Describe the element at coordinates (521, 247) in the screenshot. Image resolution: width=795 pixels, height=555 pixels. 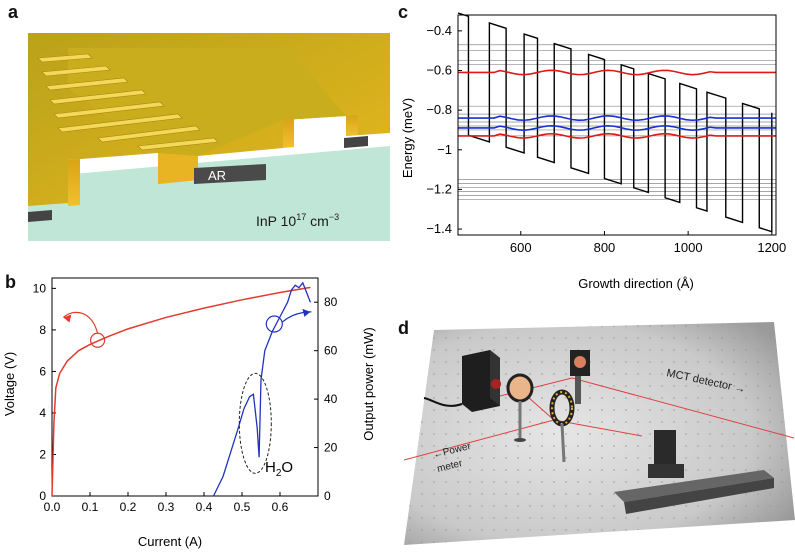
I see `c-xtick-label: 600` at that location.